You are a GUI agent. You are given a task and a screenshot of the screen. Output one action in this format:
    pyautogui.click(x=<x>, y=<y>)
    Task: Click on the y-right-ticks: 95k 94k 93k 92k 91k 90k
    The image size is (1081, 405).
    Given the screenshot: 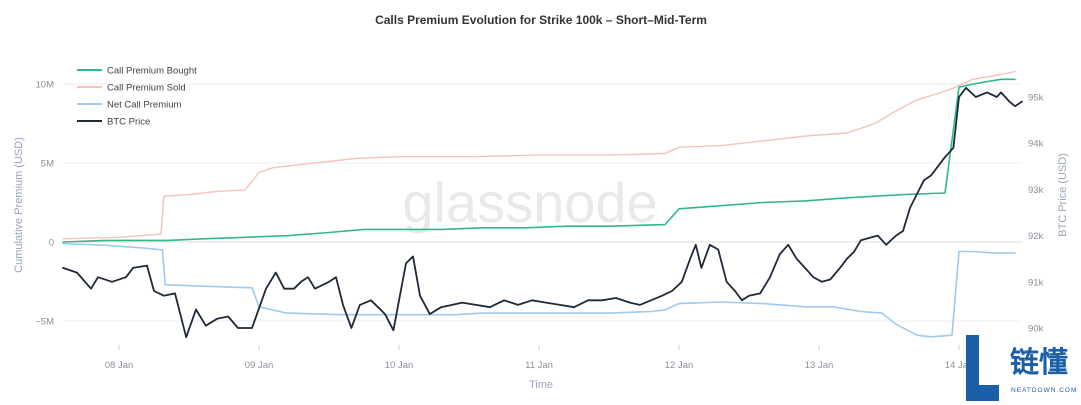 What is the action you would take?
    pyautogui.click(x=1036, y=214)
    